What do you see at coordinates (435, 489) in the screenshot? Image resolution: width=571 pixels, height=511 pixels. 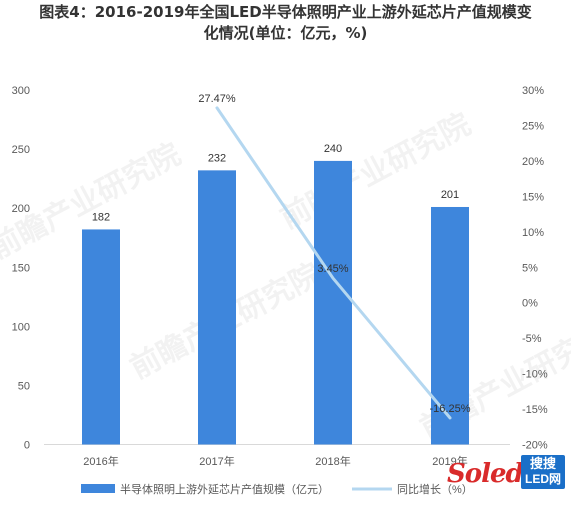 I see `legend-line-label: 同比增长（%）` at bounding box center [435, 489].